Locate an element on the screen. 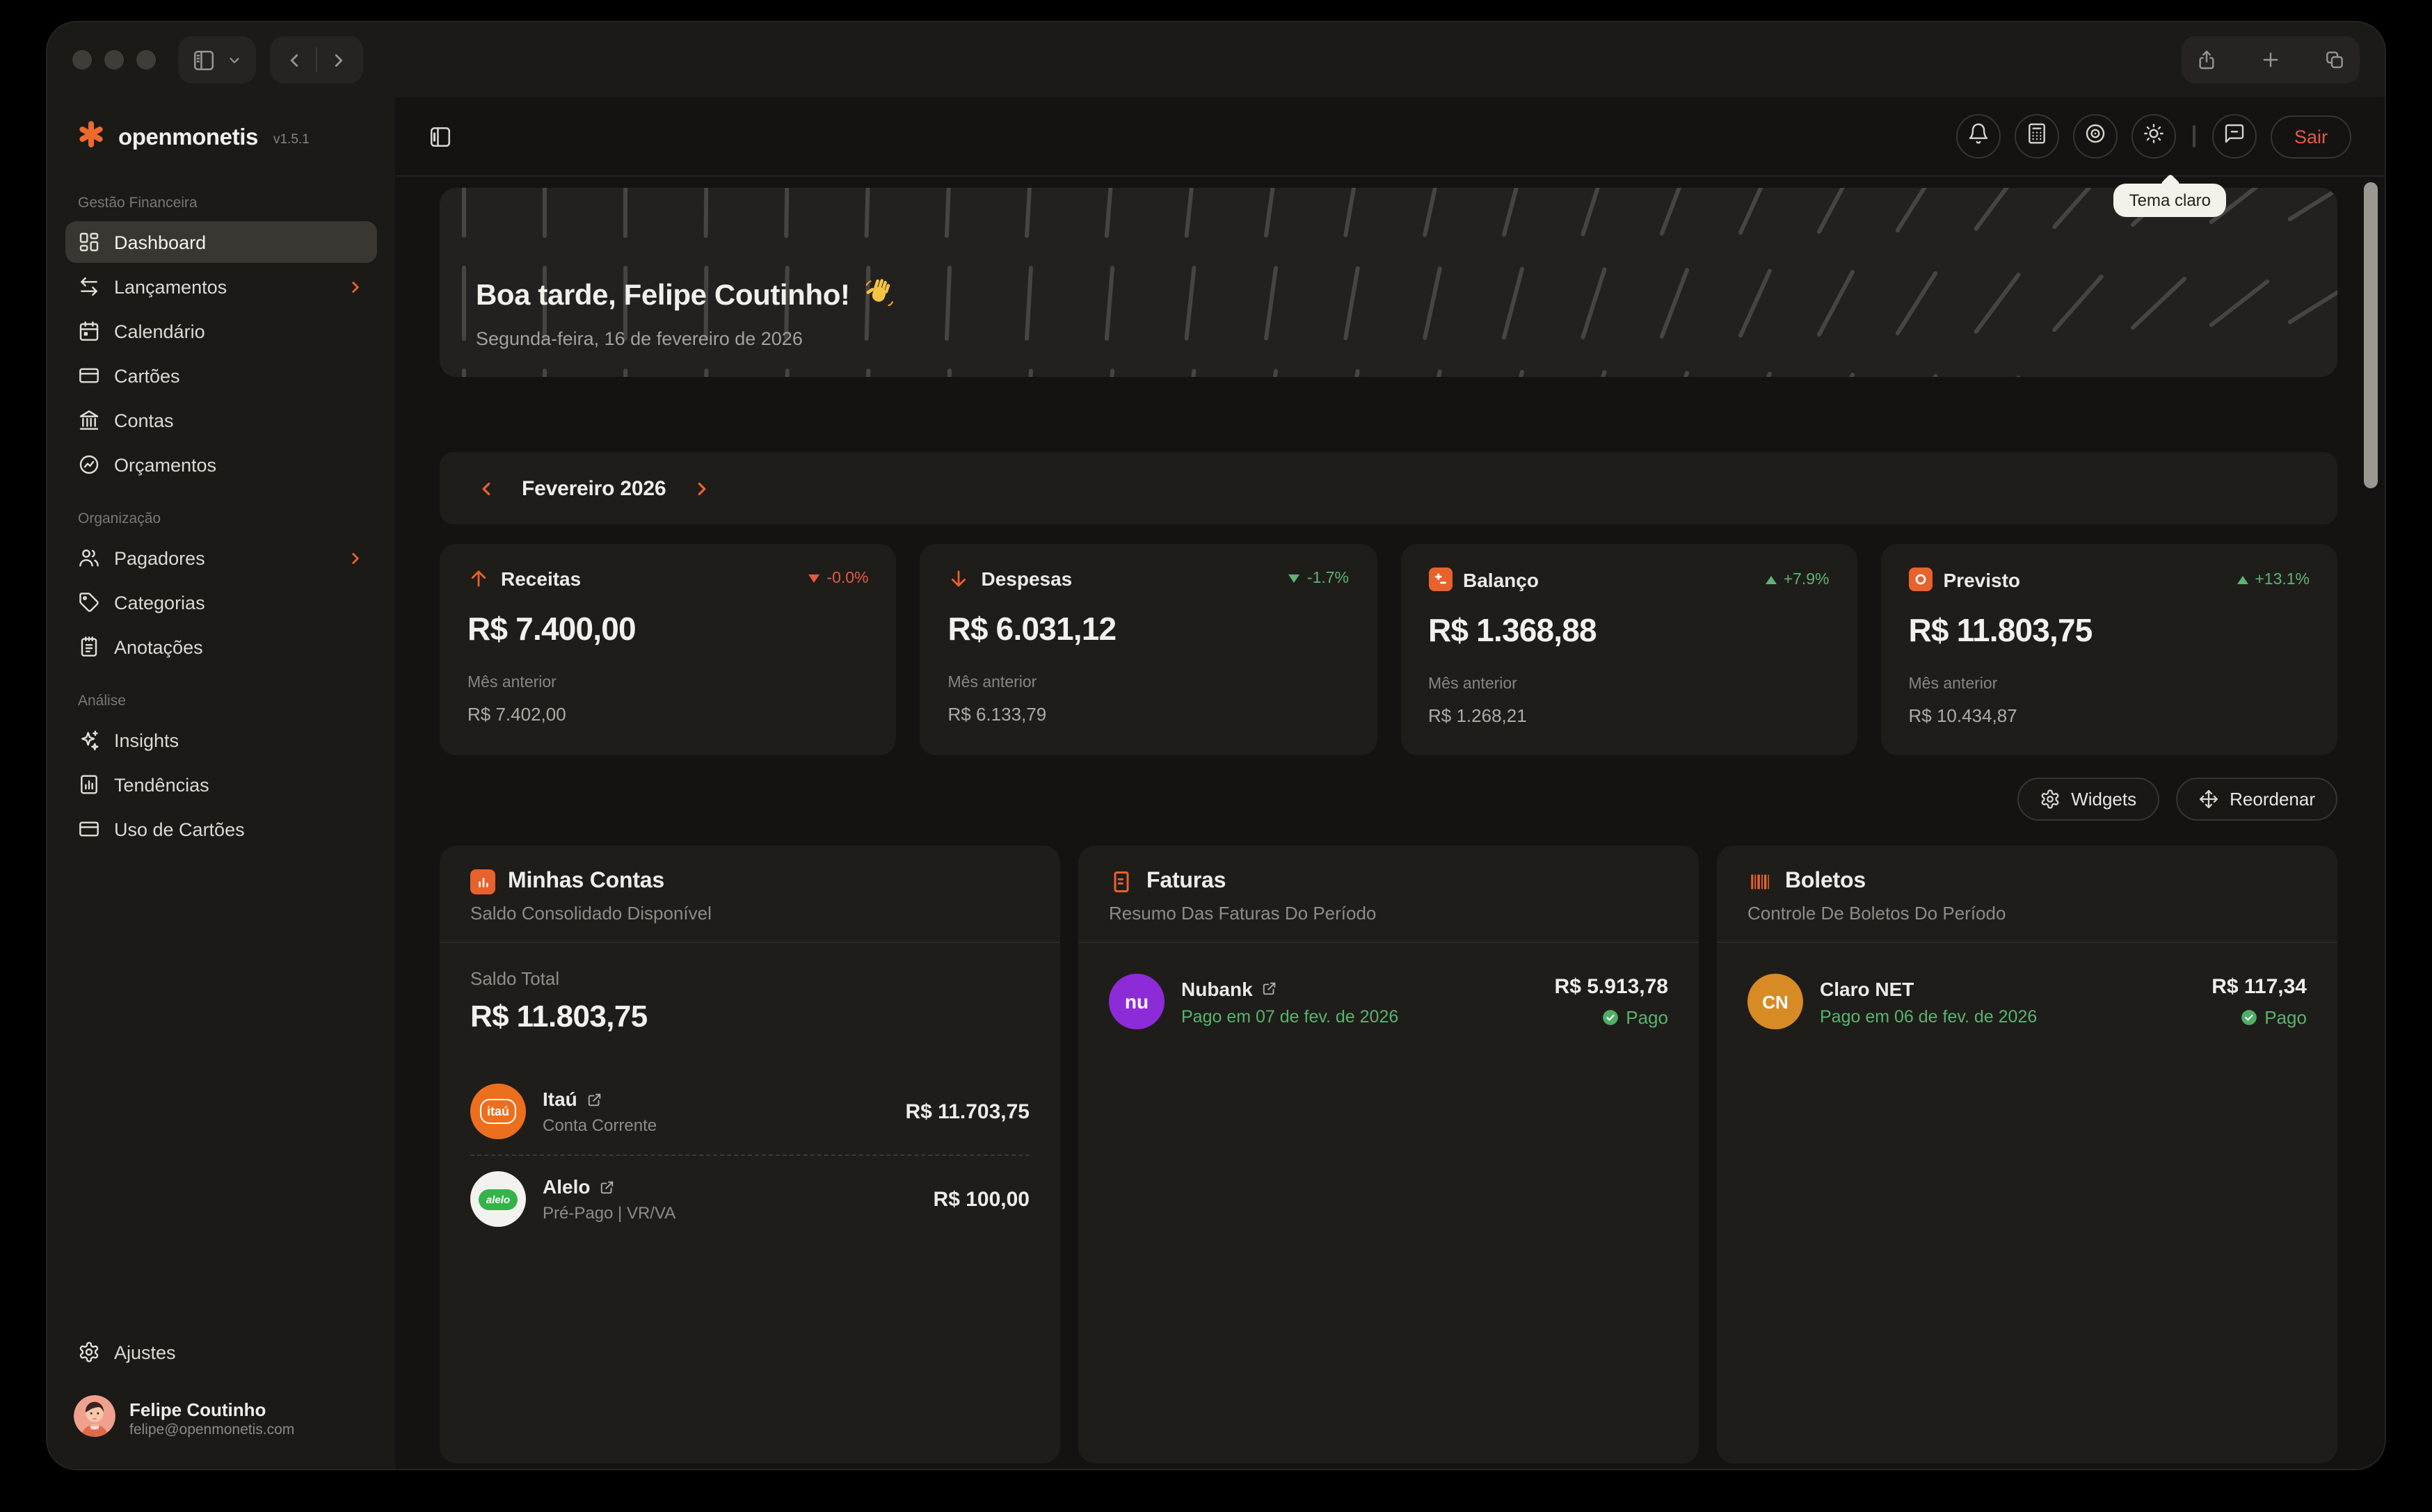 This screenshot has height=1512, width=2432. logout-button: Sair is located at coordinates (2310, 136).